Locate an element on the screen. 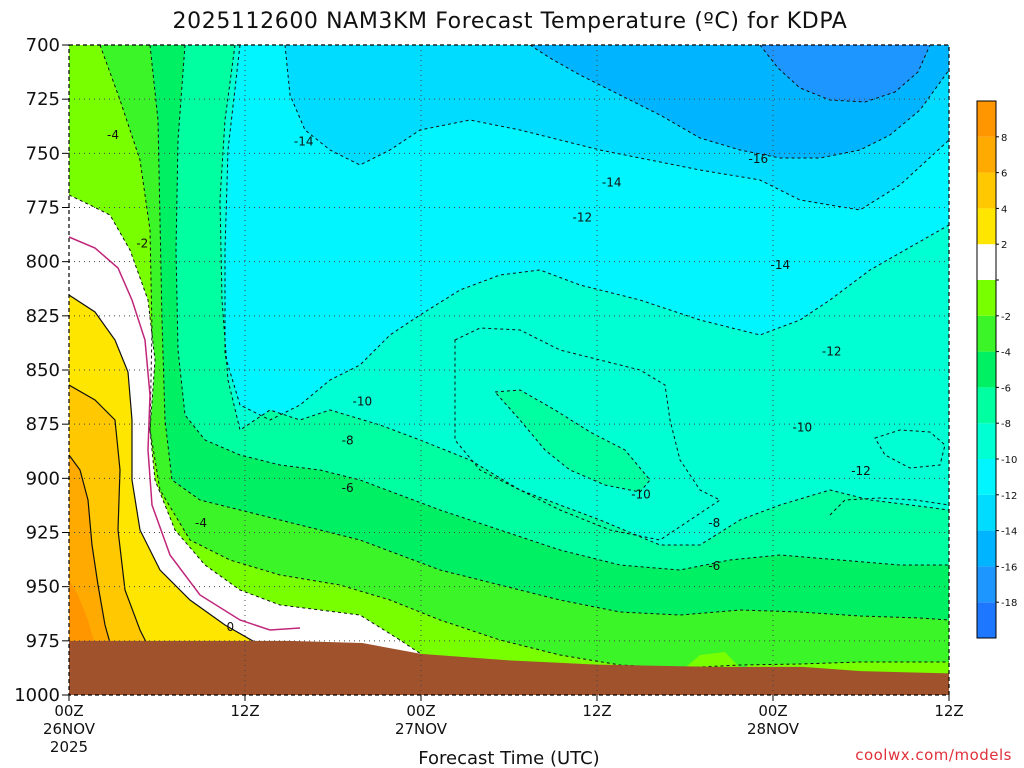  colorbar-tick-label: 8 is located at coordinates (1004, 138).